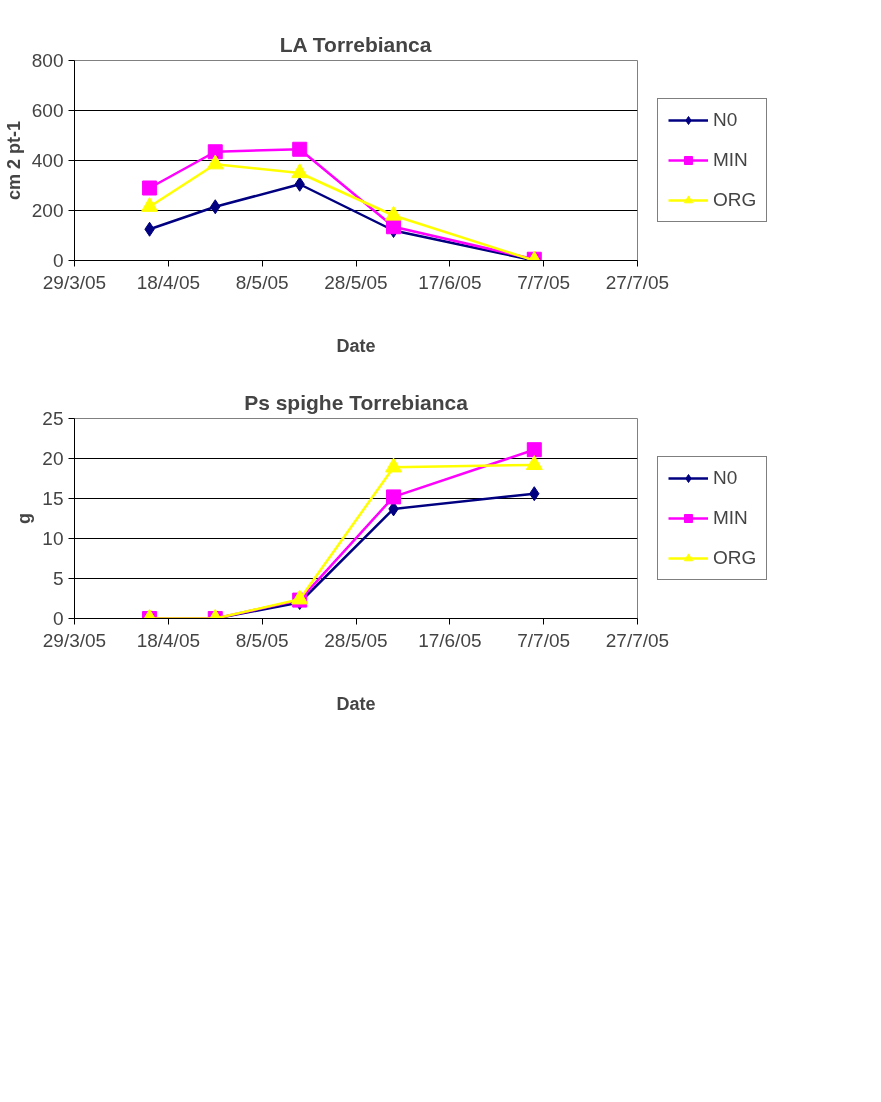 This screenshot has height=1102, width=881. What do you see at coordinates (47, 60) in the screenshot?
I see `y-tick-label: 800` at bounding box center [47, 60].